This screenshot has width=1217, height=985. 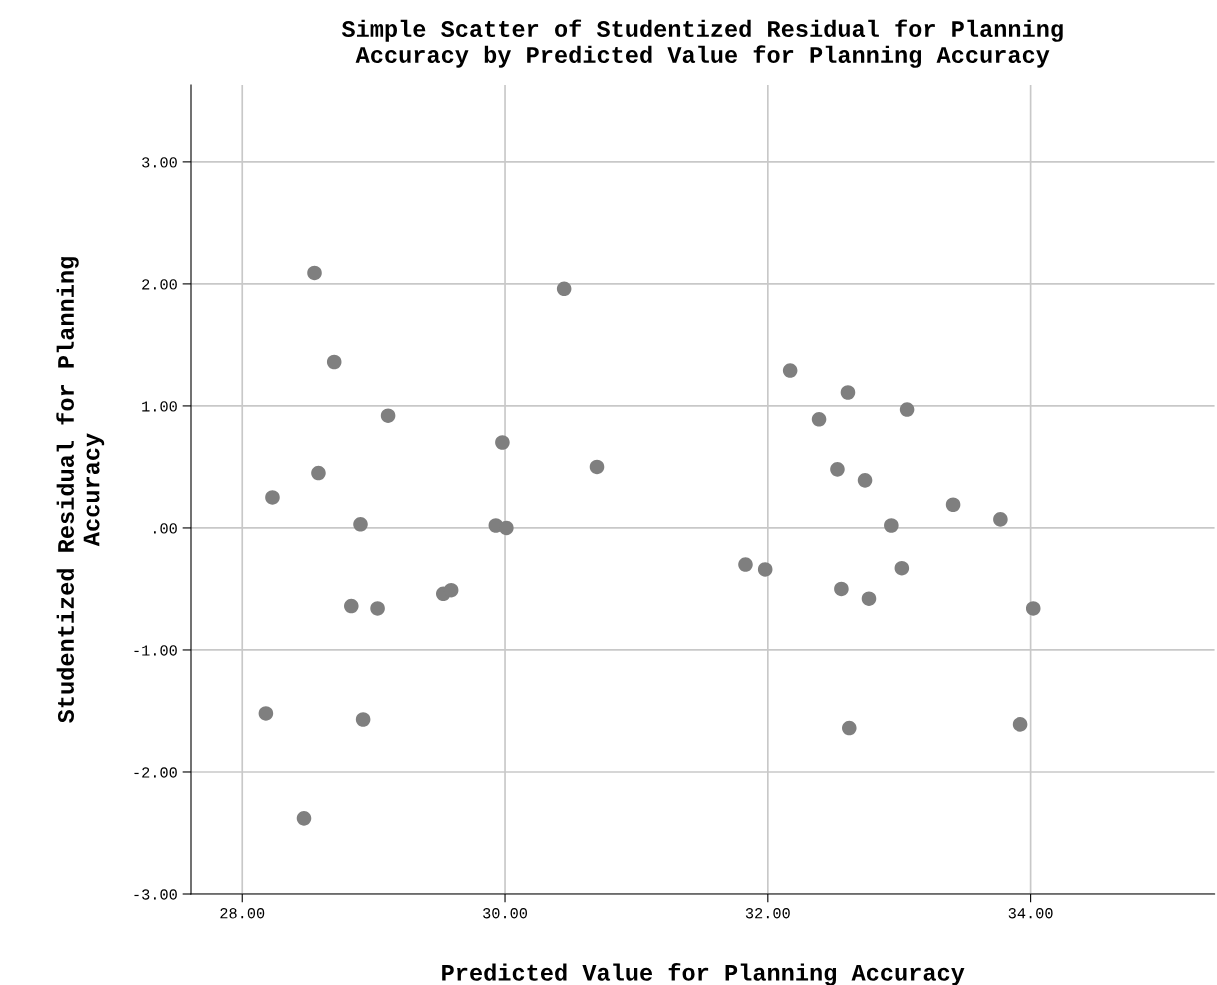 What do you see at coordinates (505, 913) in the screenshot?
I see `x-tick-label: 30.00` at bounding box center [505, 913].